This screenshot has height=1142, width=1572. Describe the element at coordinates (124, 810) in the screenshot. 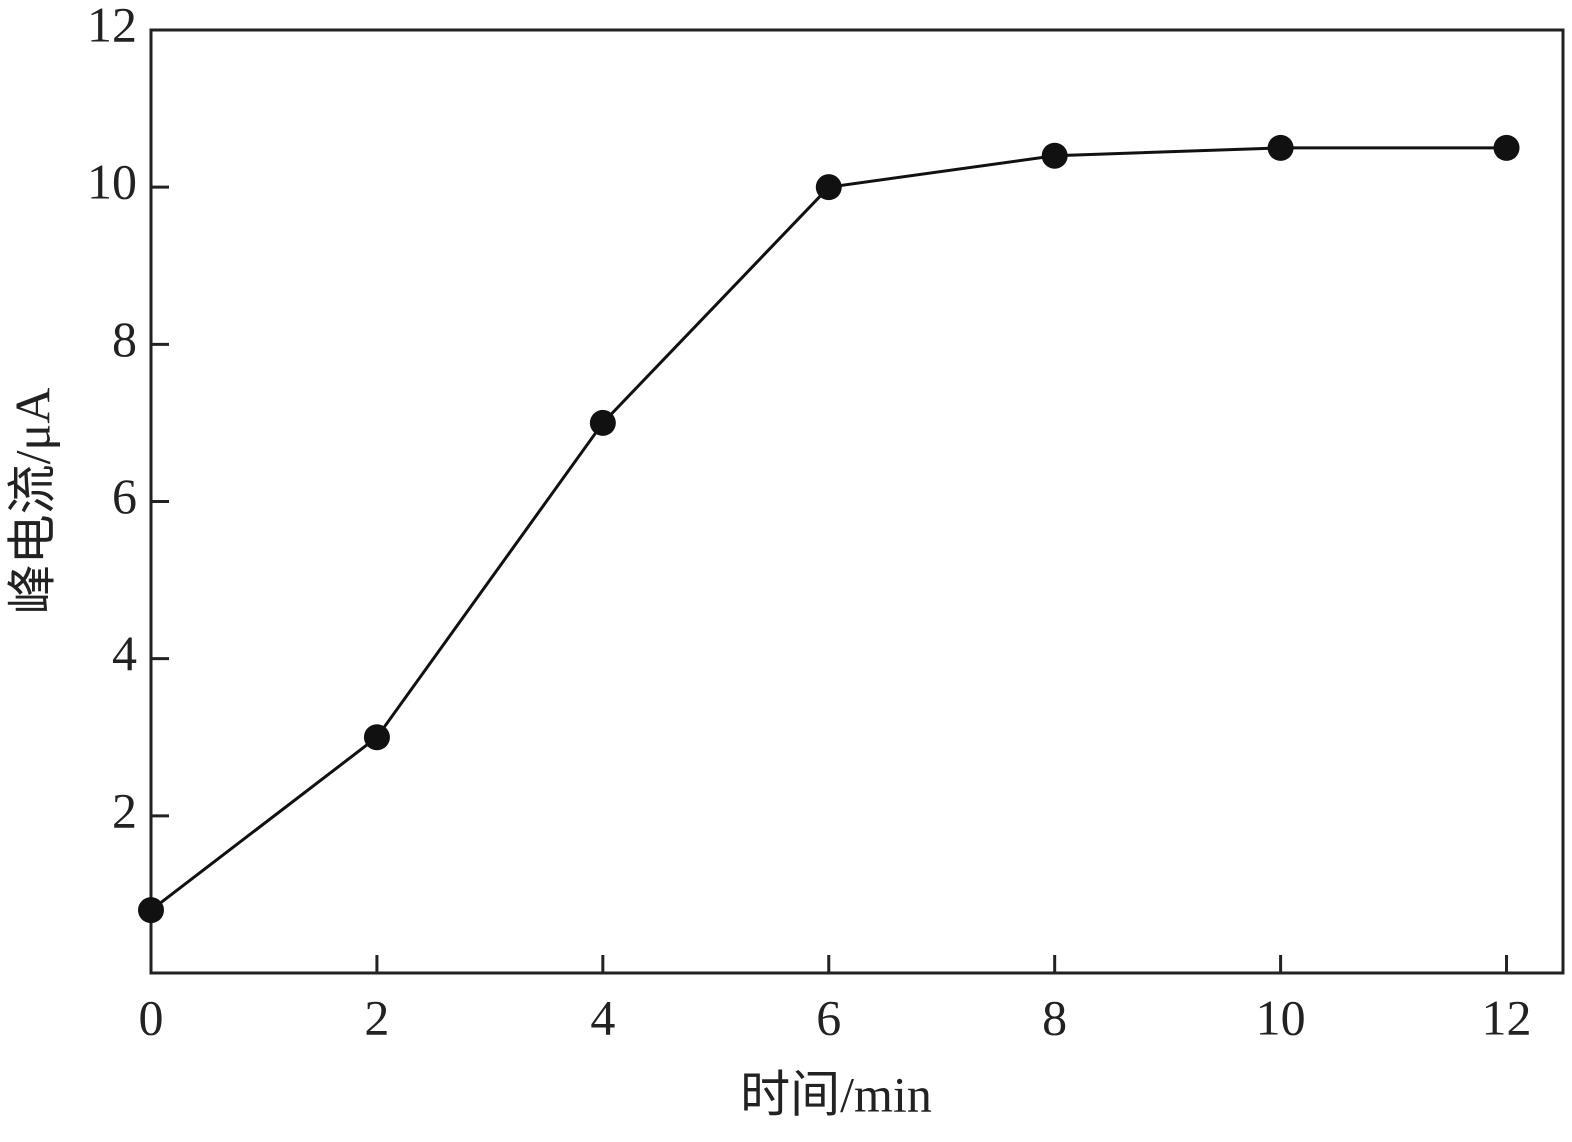

I see `y-tick-label: 2` at that location.